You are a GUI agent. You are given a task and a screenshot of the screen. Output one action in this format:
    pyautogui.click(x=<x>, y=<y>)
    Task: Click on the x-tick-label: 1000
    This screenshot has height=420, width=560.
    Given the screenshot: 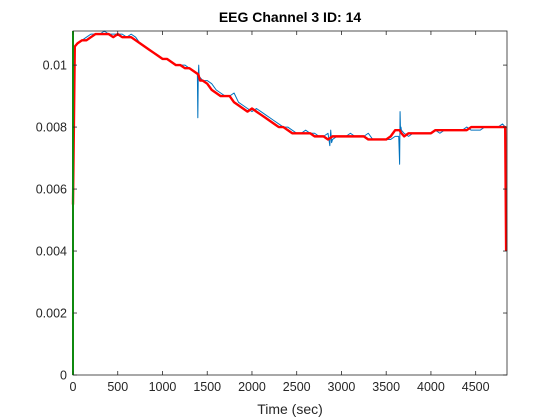 What is the action you would take?
    pyautogui.click(x=163, y=387)
    